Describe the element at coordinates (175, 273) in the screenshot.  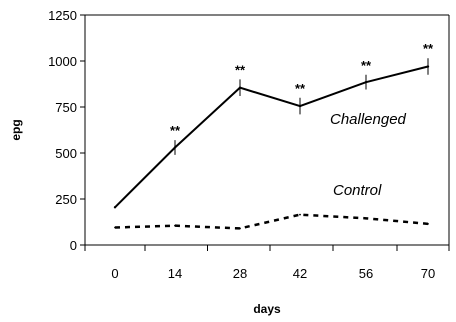
I see `x-tick-label: 14` at that location.